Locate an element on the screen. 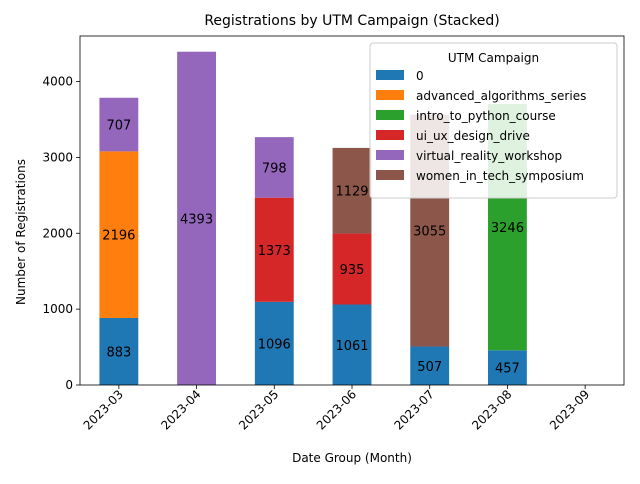 This screenshot has width=640, height=484. bar-segment-2023-03-virtual_reality_workshop is located at coordinates (119, 124).